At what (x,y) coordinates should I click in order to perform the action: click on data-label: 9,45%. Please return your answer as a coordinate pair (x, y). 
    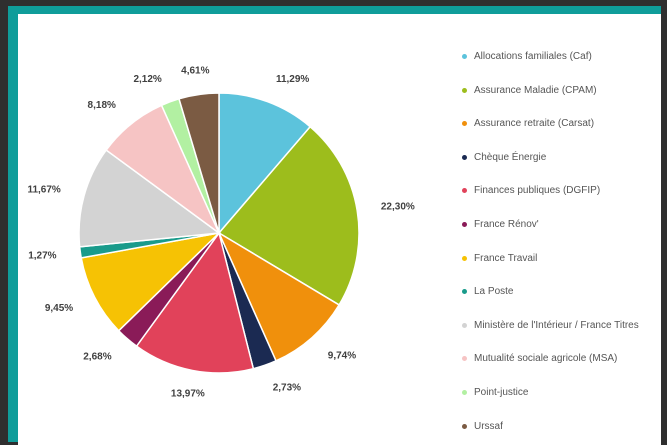
    Looking at the image, I should click on (59, 308).